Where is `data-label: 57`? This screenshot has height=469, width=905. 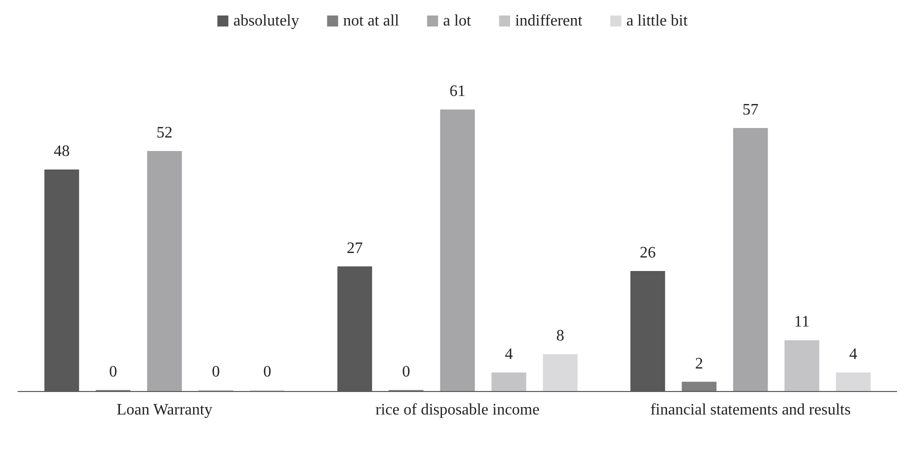
data-label: 57 is located at coordinates (750, 109).